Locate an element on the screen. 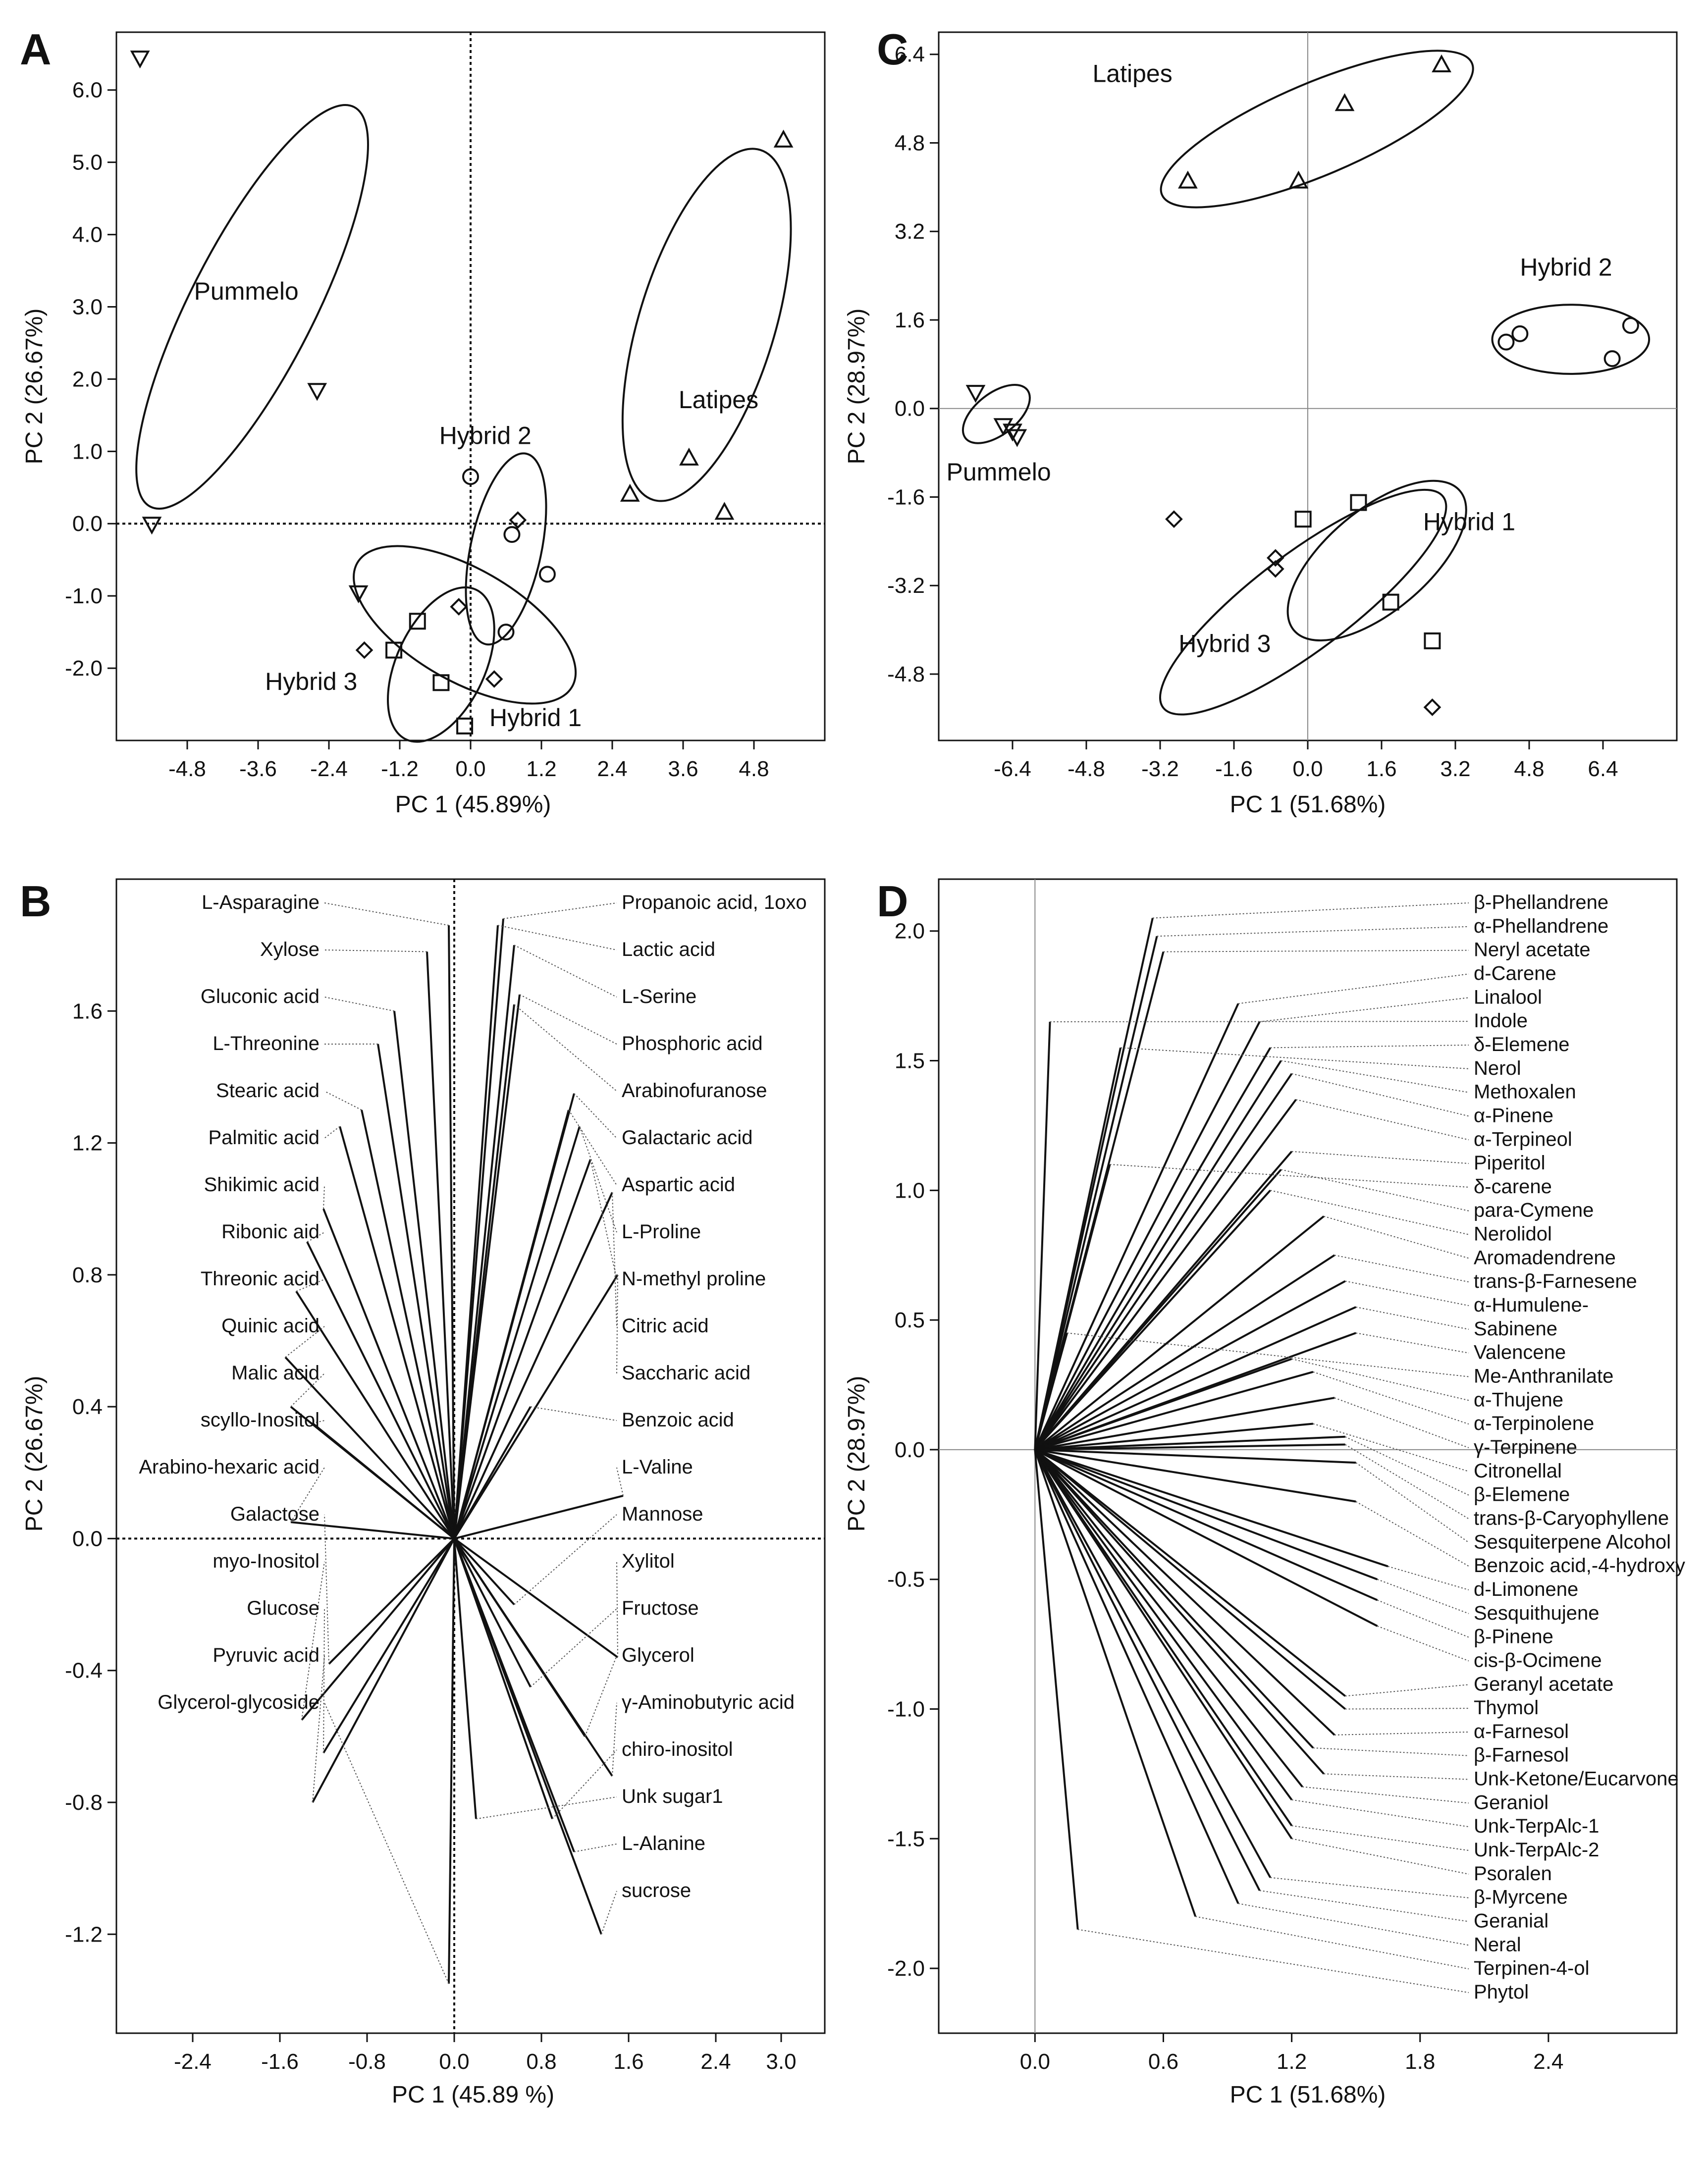 The image size is (1708, 2158). loading-label-phellandrene: β-Phellandrene is located at coordinates (1541, 902).